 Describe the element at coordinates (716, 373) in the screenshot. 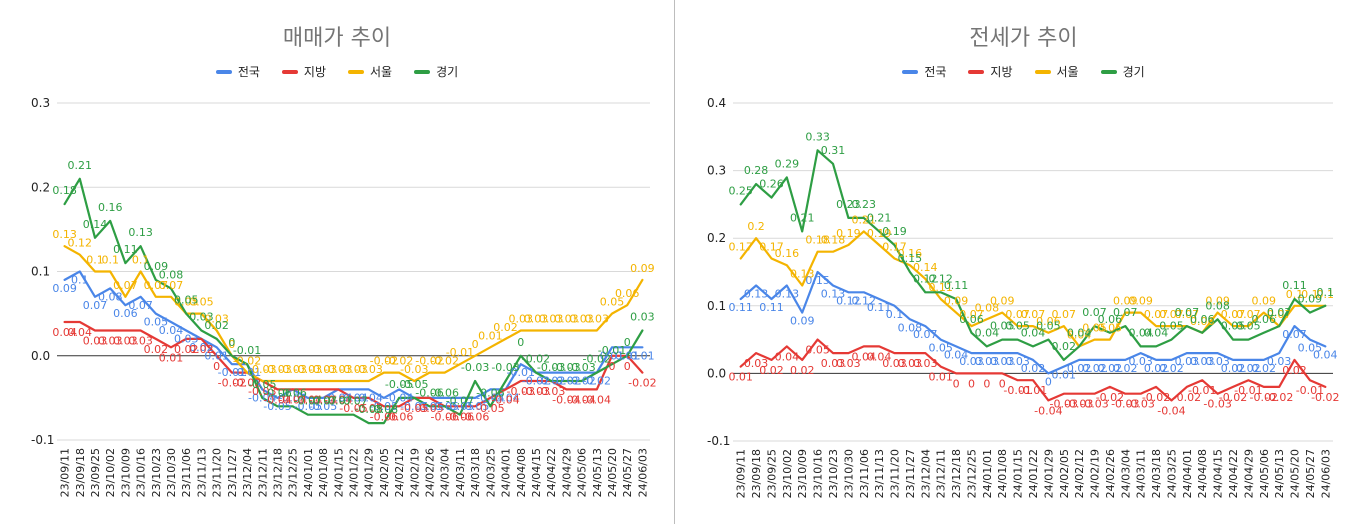

I see `y-tick-label: 0.0` at that location.